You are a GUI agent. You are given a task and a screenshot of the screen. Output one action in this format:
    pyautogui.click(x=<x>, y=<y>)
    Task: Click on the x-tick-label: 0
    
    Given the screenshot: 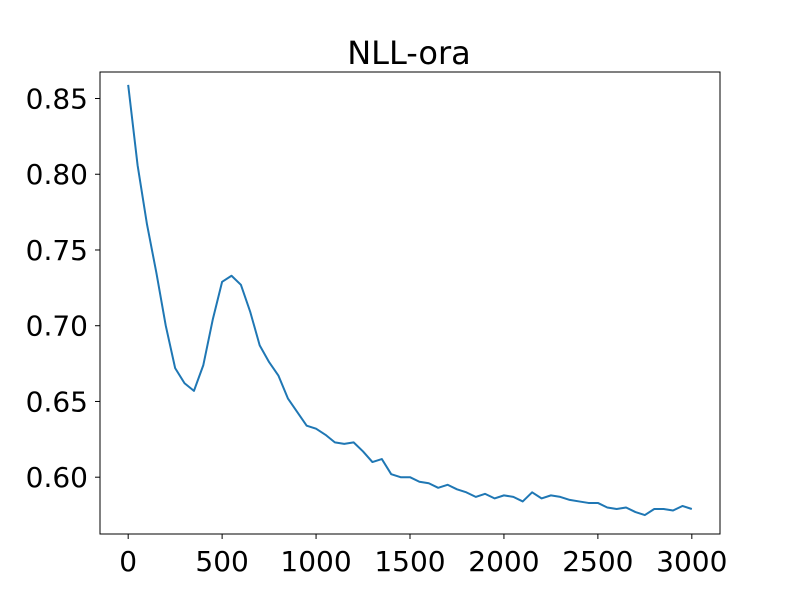 What is the action you would take?
    pyautogui.click(x=128, y=561)
    